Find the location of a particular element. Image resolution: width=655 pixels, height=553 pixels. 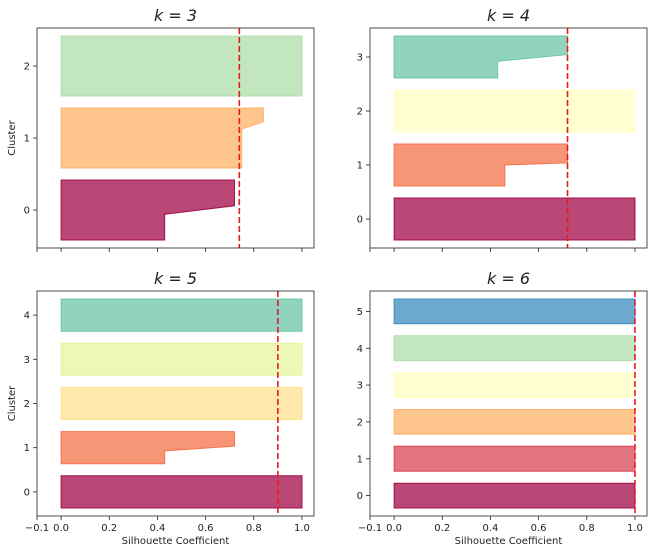

cluster-5-silhouette is located at coordinates (514, 311).